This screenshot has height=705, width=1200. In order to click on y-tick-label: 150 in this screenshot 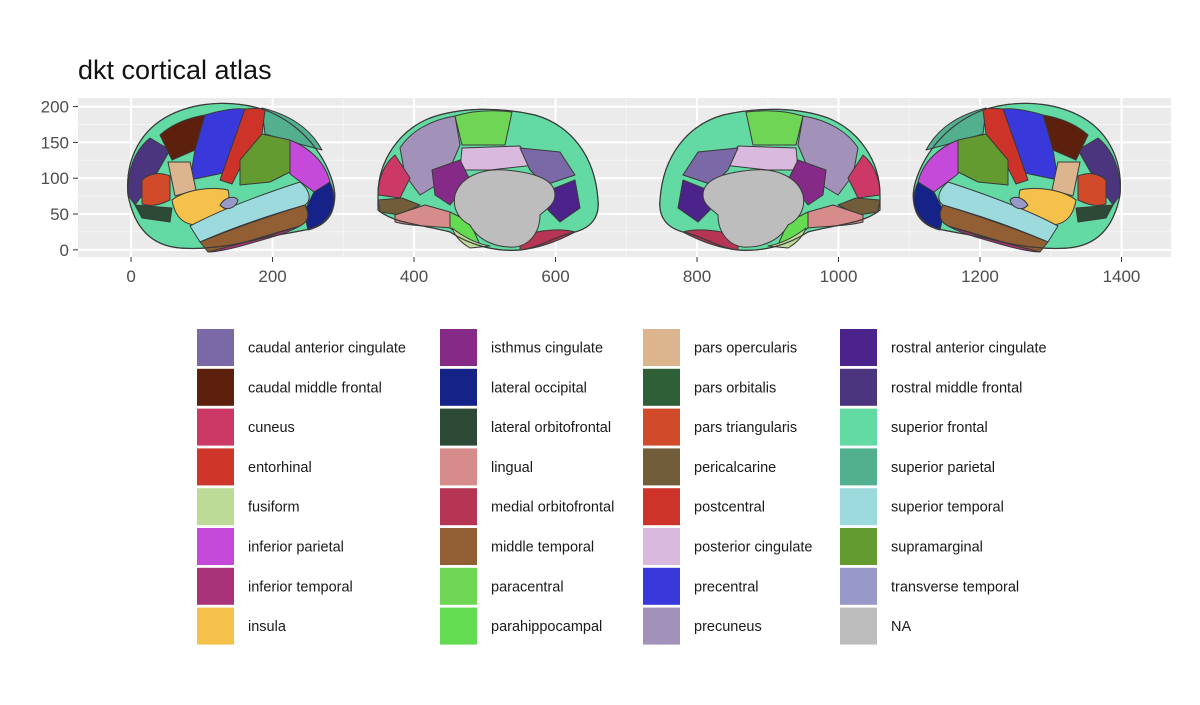, I will do `click(55, 142)`.